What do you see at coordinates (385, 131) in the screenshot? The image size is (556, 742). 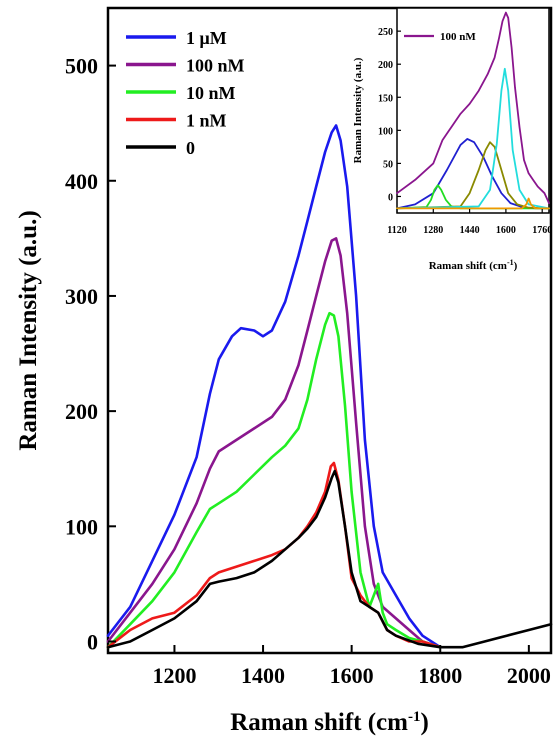 I see `inset-y-tick-label: 100` at bounding box center [385, 131].